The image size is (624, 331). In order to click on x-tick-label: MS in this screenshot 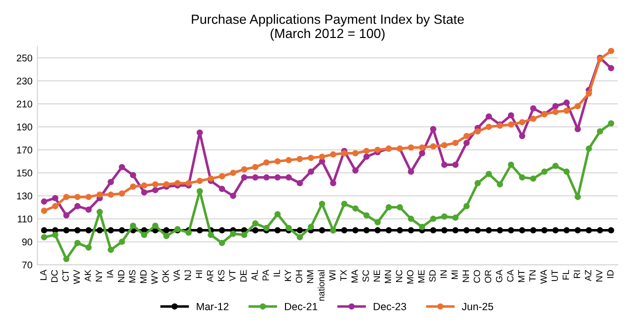, I will do `click(132, 276)`.